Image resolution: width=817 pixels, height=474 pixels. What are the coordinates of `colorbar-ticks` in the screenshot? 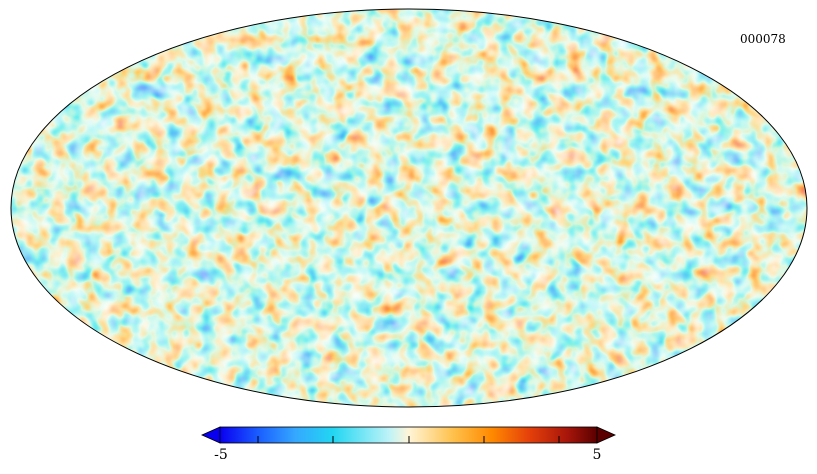 It's located at (408, 439).